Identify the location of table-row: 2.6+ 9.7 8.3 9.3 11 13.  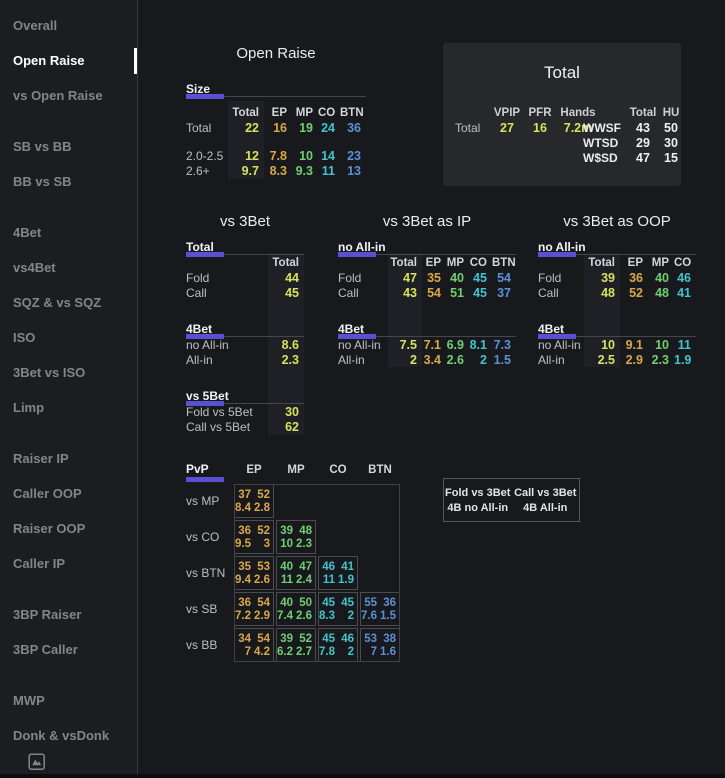
(276, 170).